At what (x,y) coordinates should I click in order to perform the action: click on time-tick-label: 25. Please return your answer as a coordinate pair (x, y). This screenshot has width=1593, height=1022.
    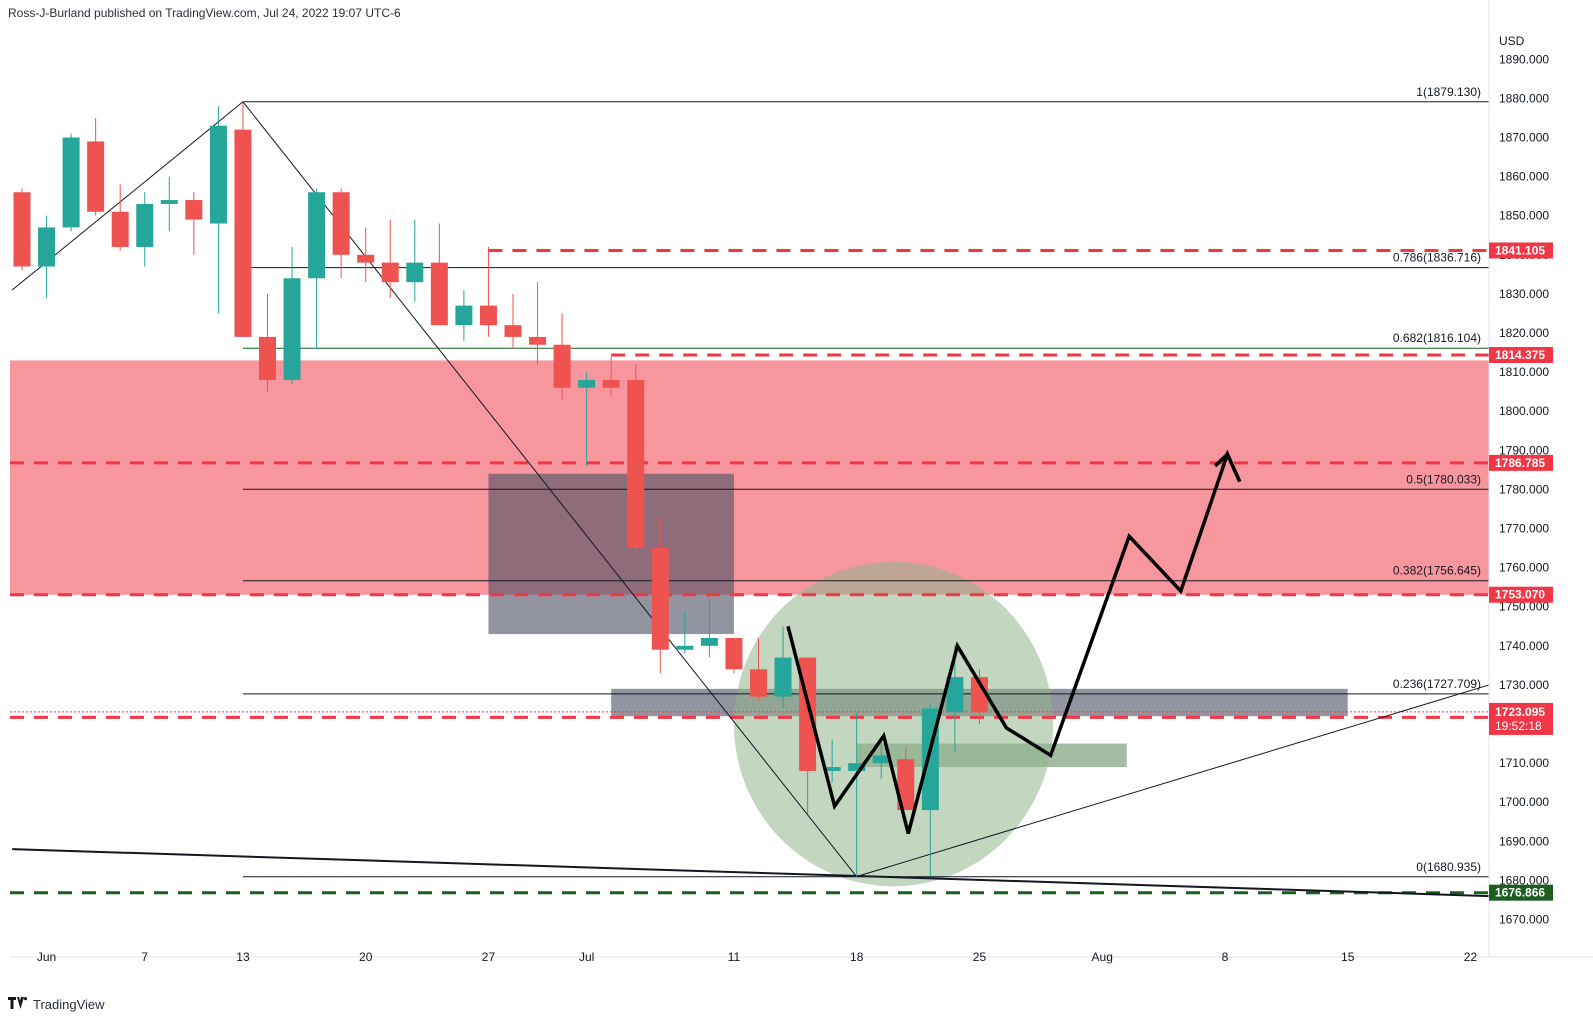
    Looking at the image, I should click on (980, 957).